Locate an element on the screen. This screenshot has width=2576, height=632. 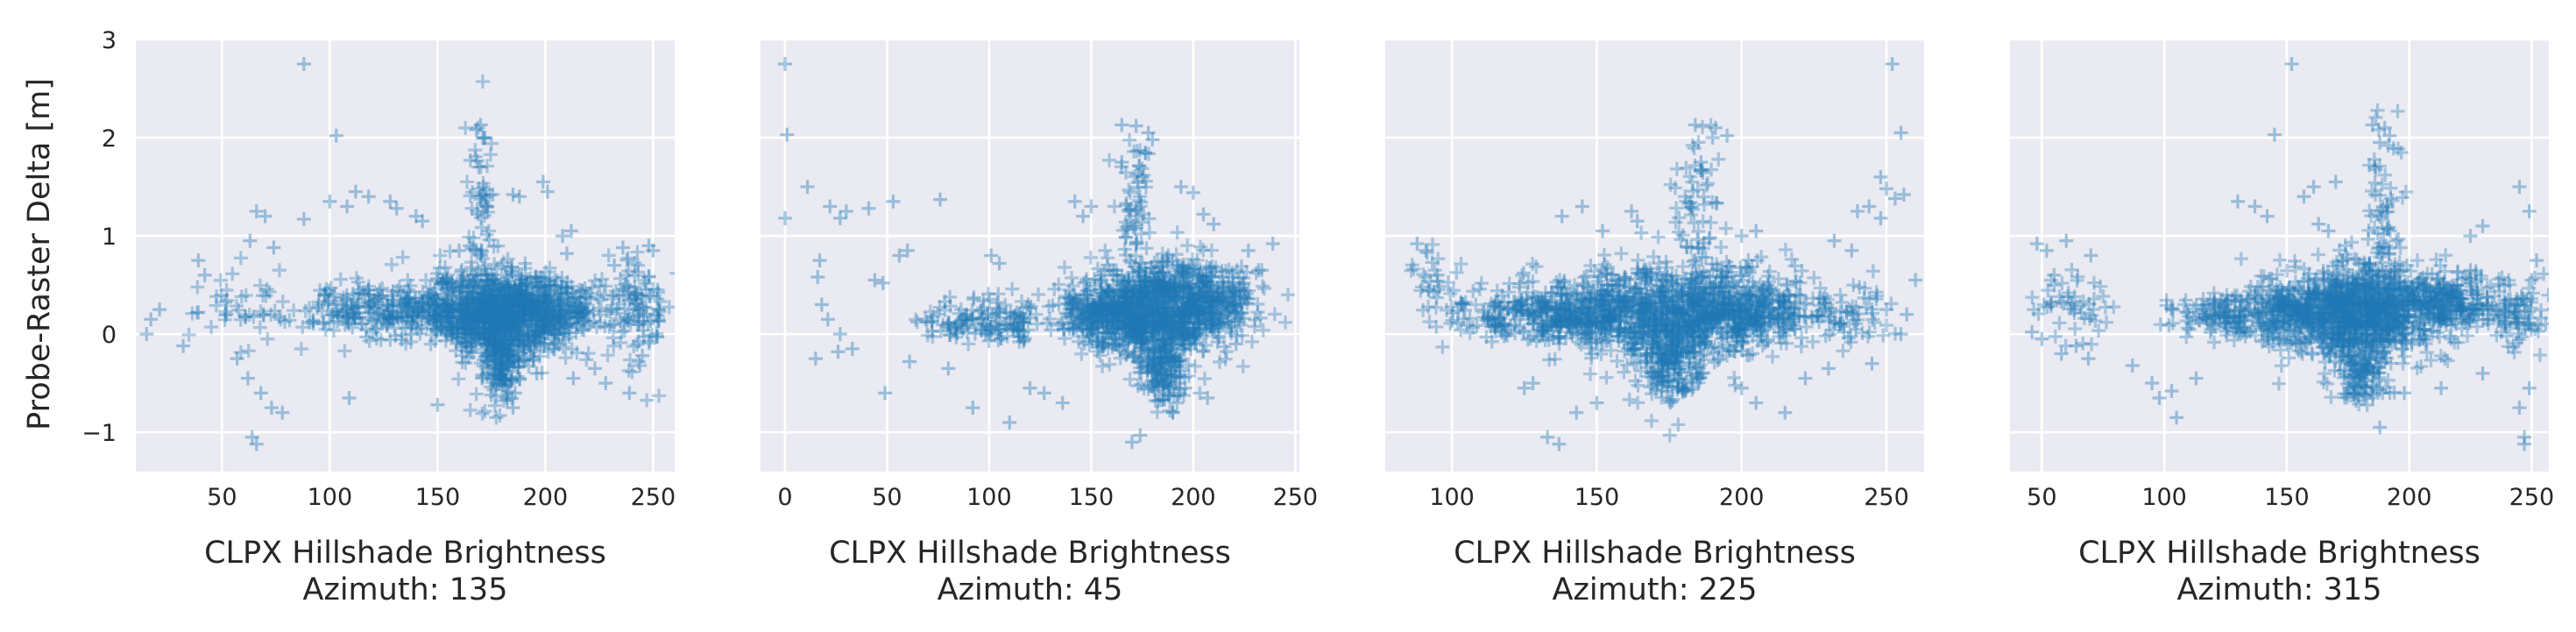
x-tick-label: 250 is located at coordinates (1296, 498).